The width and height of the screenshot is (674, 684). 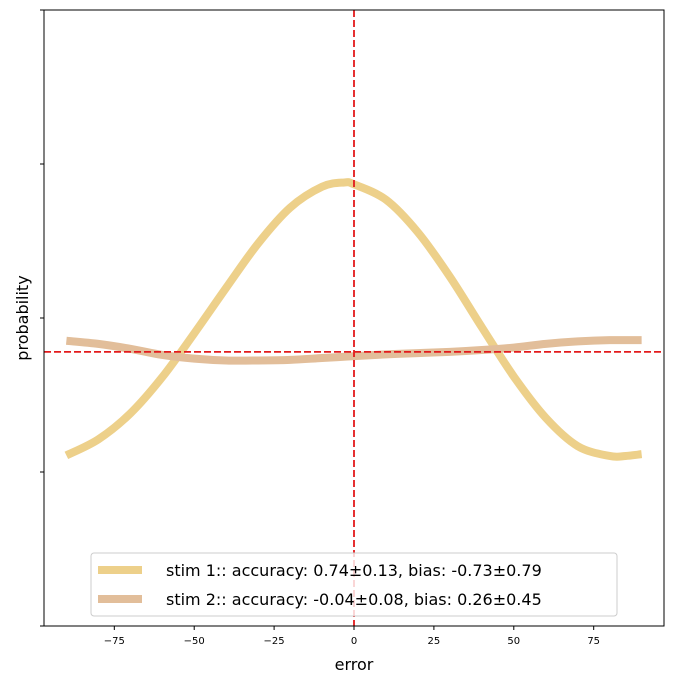 What do you see at coordinates (194, 641) in the screenshot?
I see `x-tick-label: −50` at bounding box center [194, 641].